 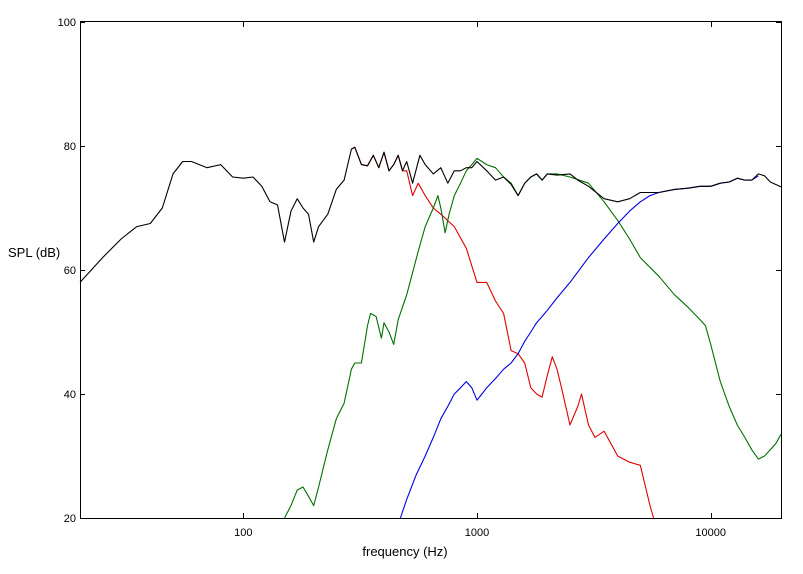 What do you see at coordinates (70, 519) in the screenshot?
I see `y-tick-label: 20` at bounding box center [70, 519].